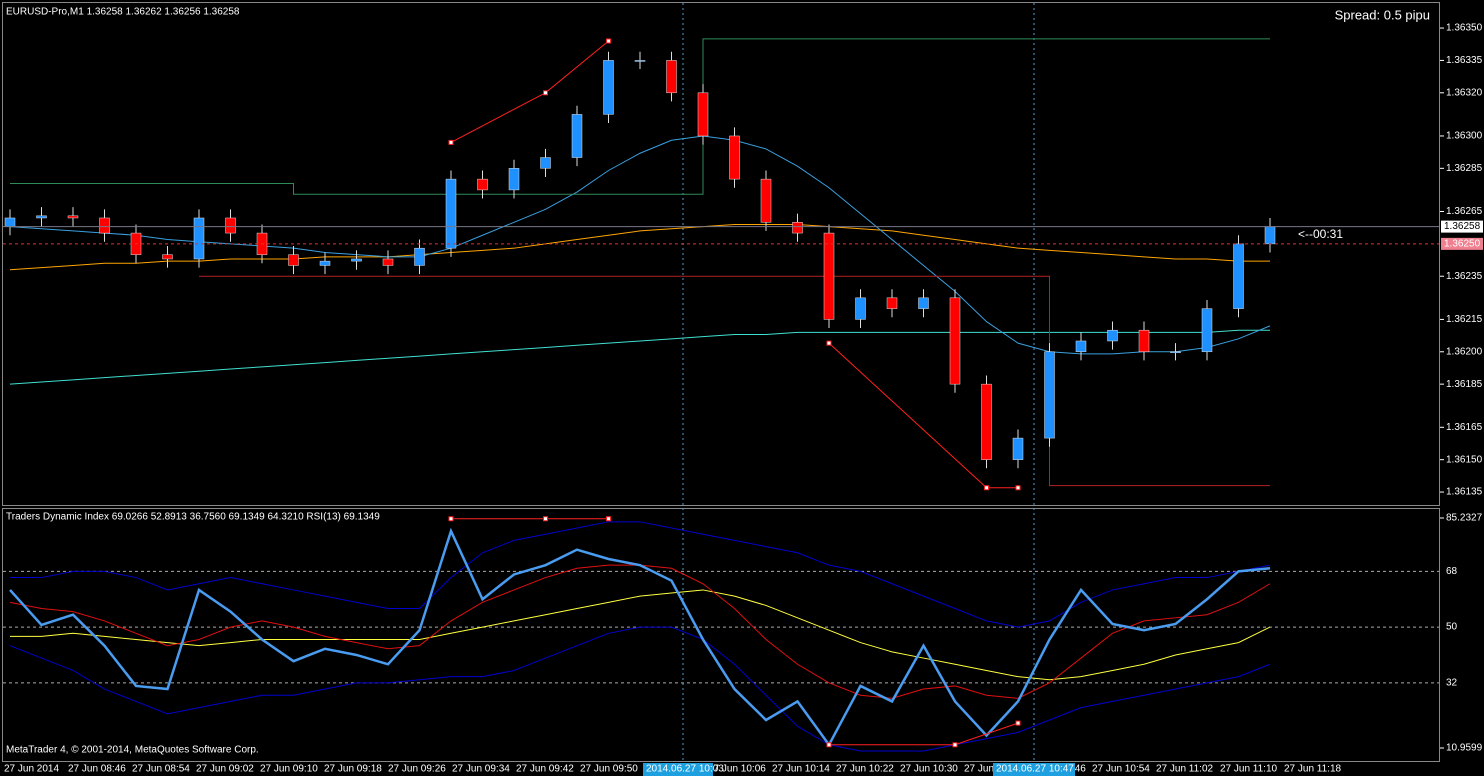 This screenshot has height=776, width=1484. Describe the element at coordinates (1464, 492) in the screenshot. I see `y-tick-label: 1.36135` at that location.